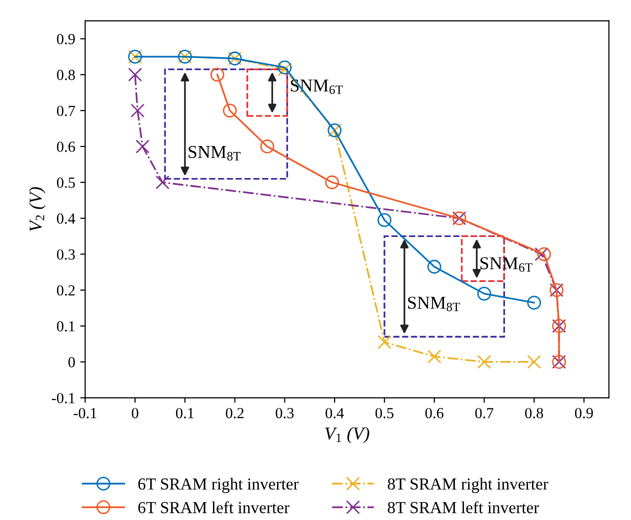  I want to click on legend-label: 6T SRAM left inverter, so click(214, 507).